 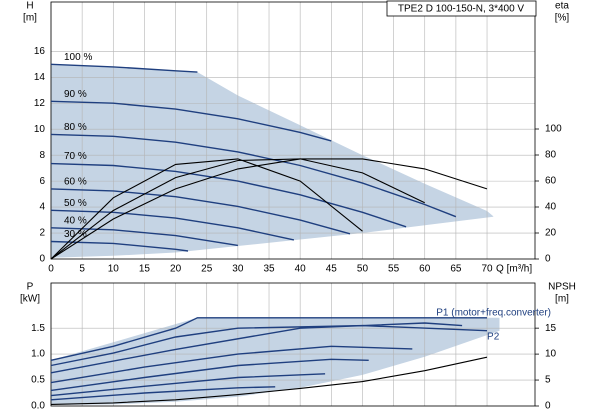 I want to click on y-axis-unit: [kW], so click(x=30, y=299).